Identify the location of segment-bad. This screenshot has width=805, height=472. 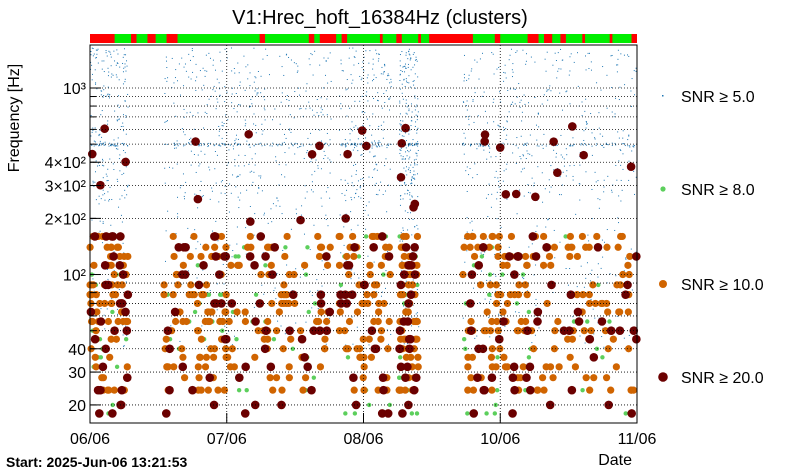
(311, 38).